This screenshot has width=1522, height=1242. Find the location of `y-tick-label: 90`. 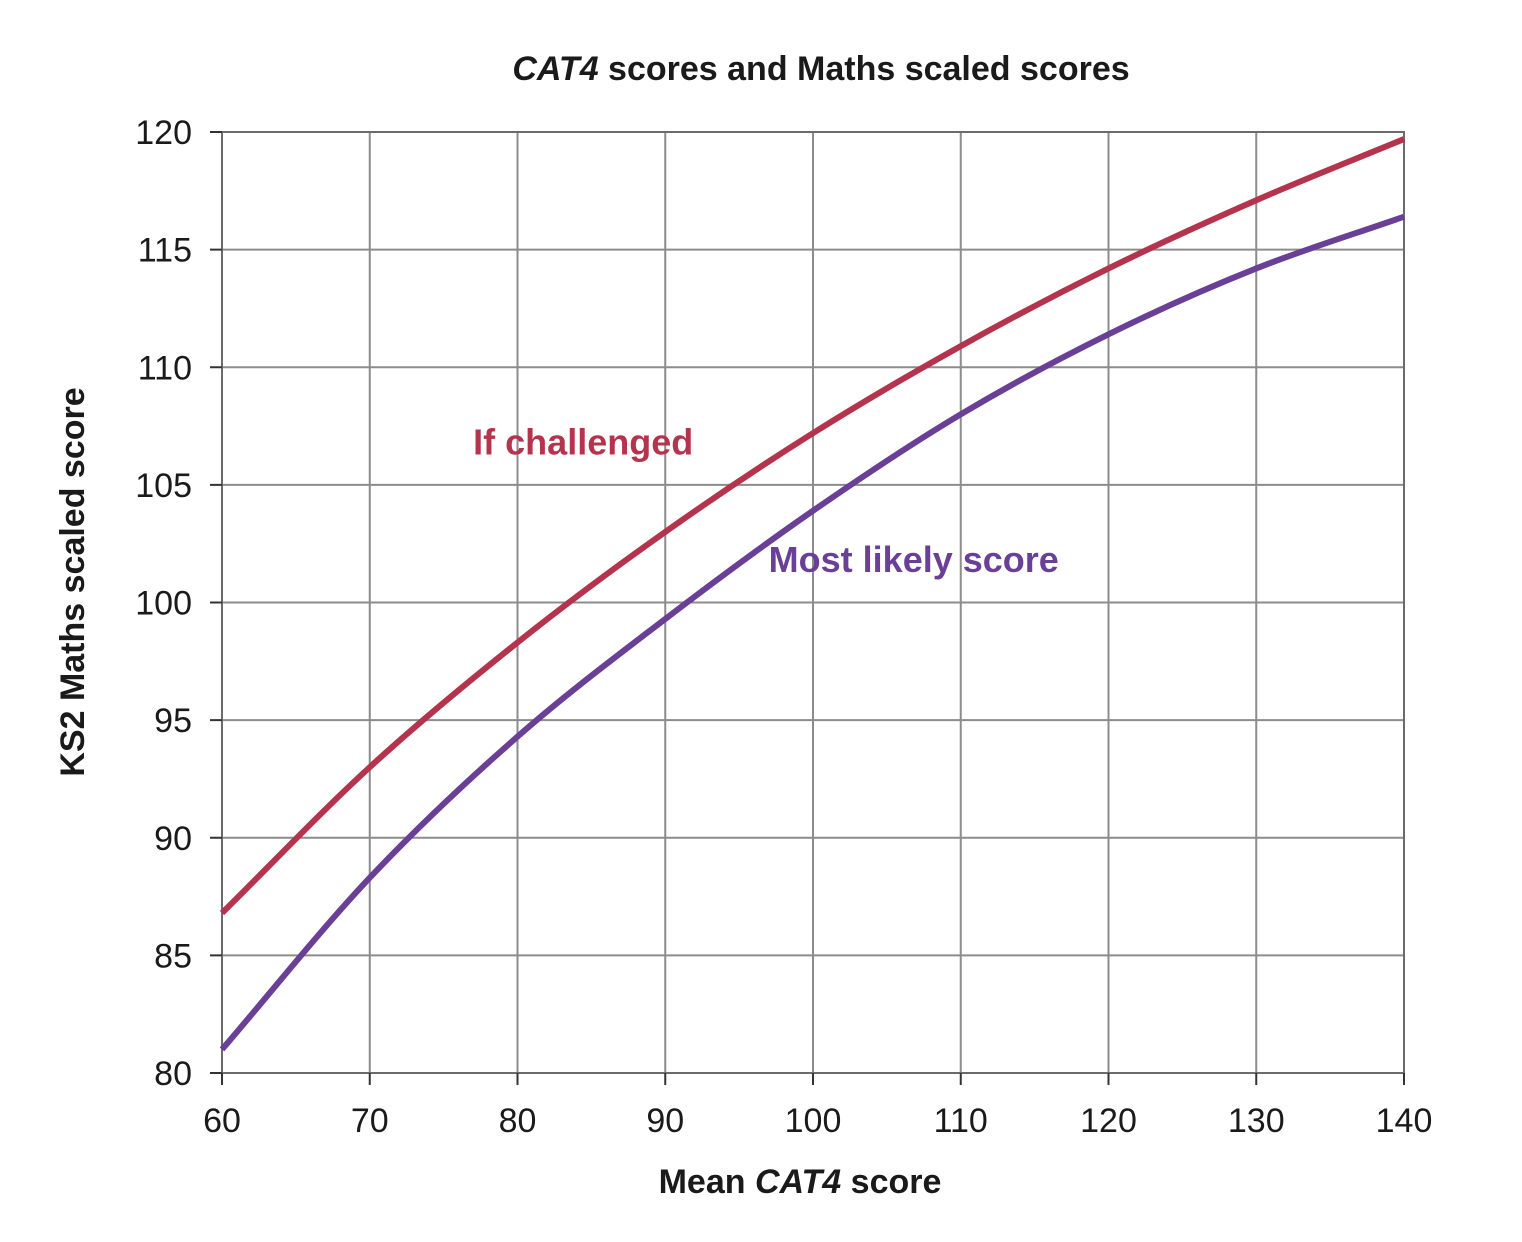

y-tick-label: 90 is located at coordinates (173, 839).